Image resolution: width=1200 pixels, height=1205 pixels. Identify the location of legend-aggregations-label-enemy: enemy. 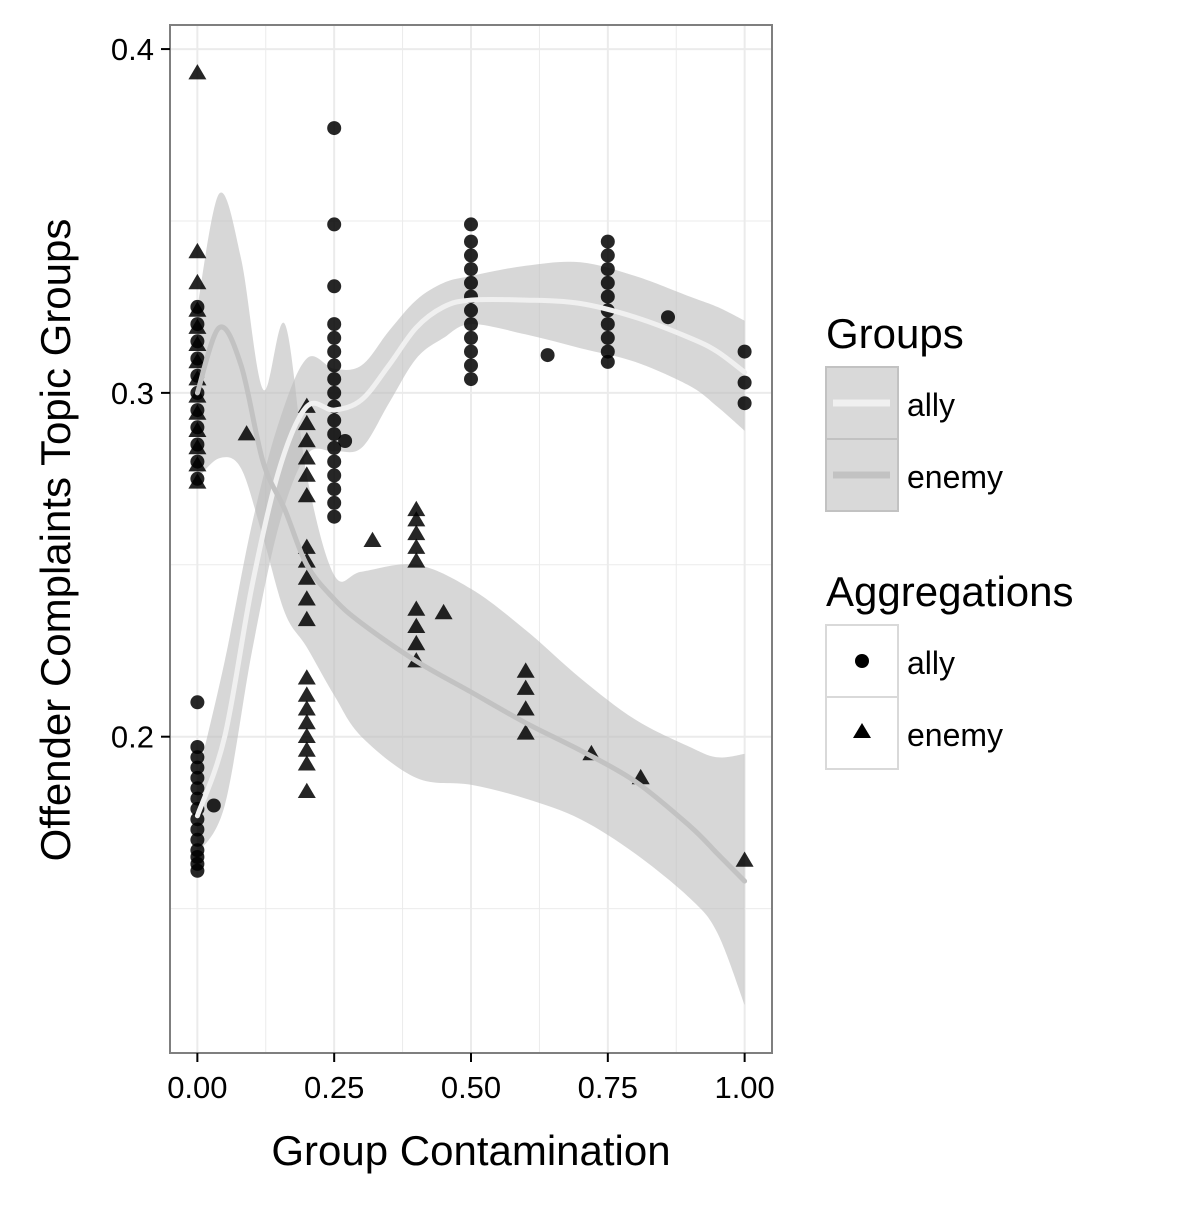
(955, 735).